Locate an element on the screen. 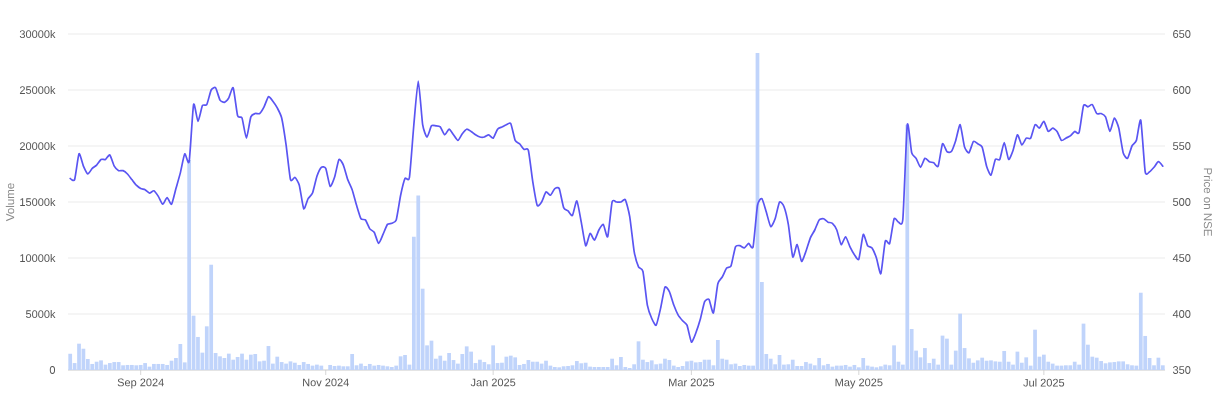  y2-tick-label: 500 is located at coordinates (1181, 202).